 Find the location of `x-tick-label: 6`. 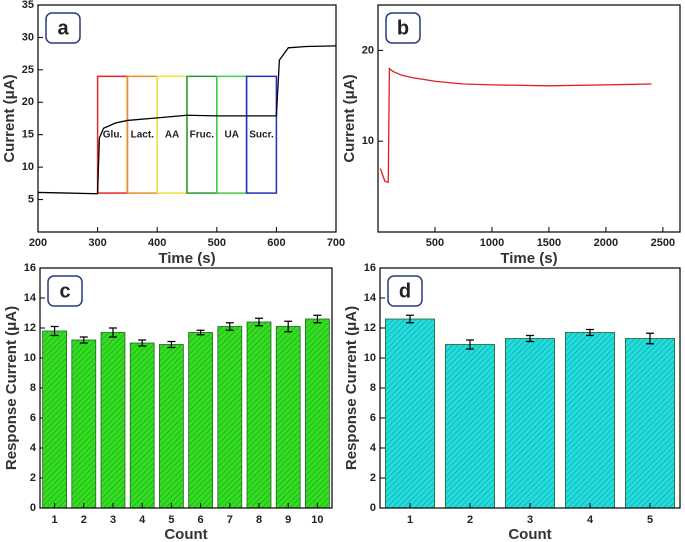

x-tick-label: 6 is located at coordinates (201, 520).